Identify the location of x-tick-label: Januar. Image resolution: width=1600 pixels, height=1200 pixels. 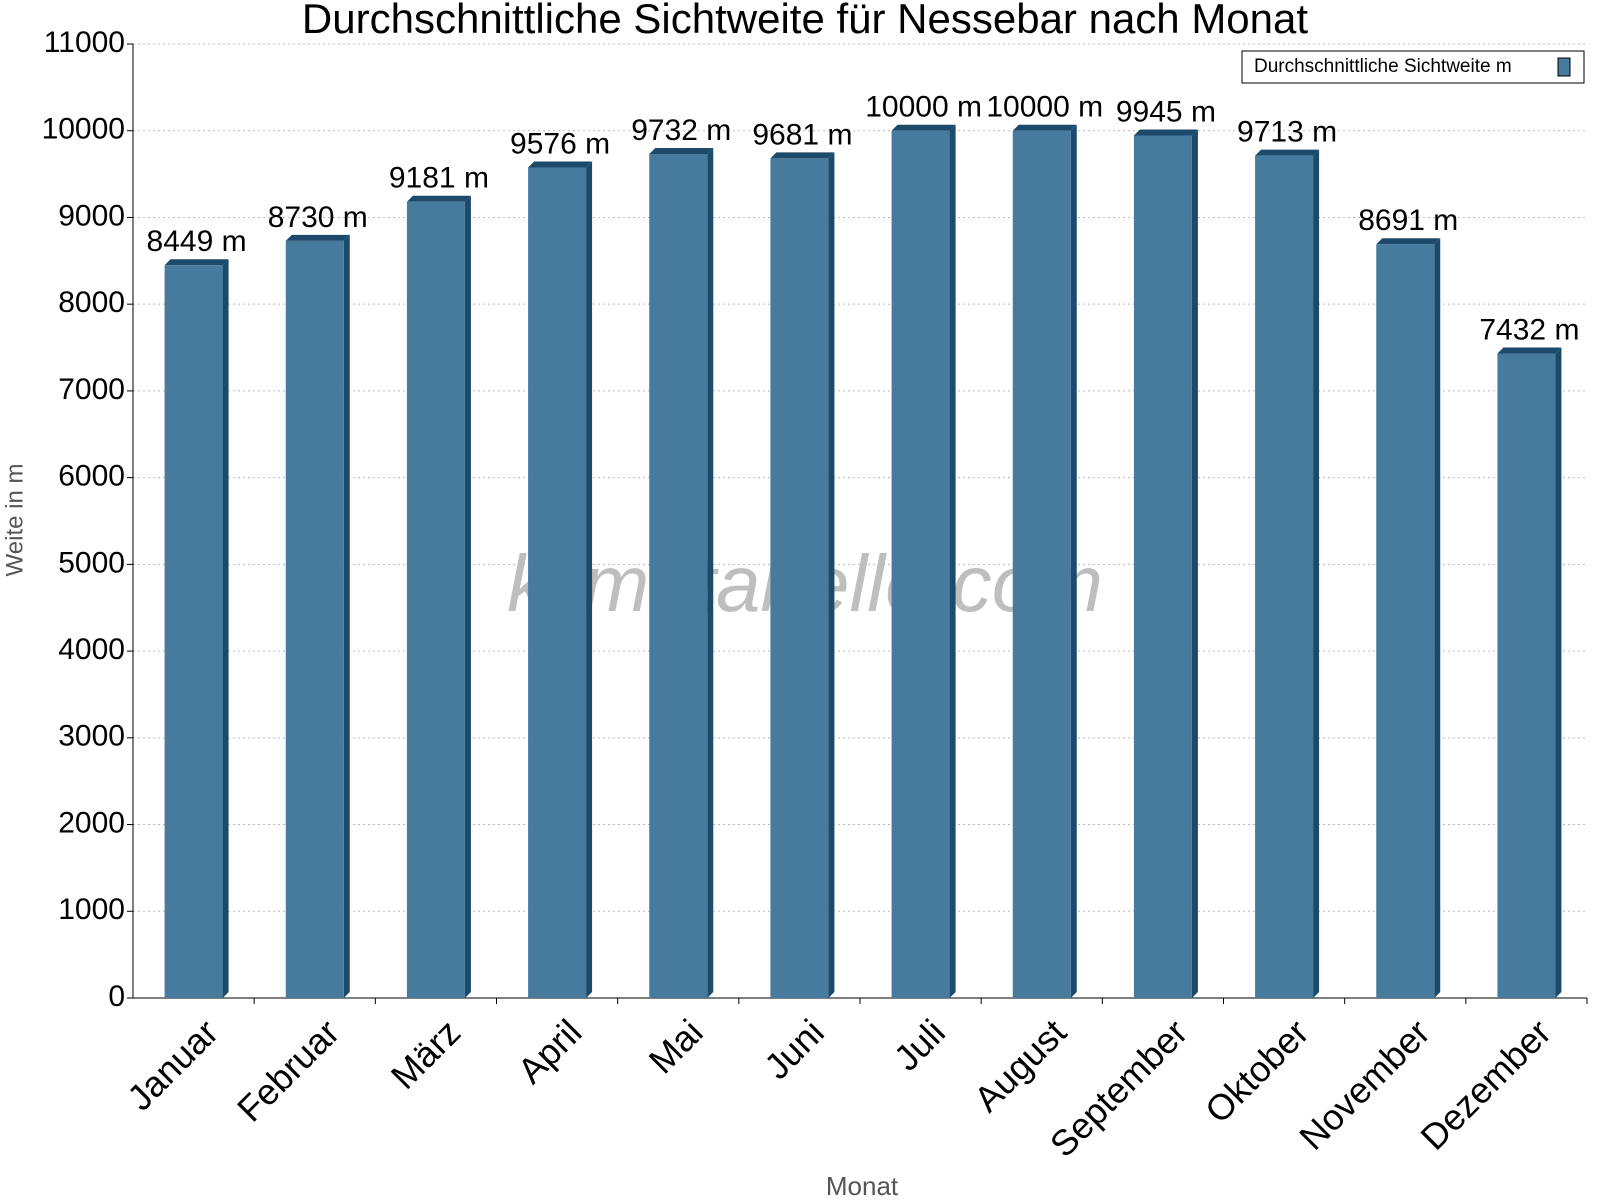
(172, 1064).